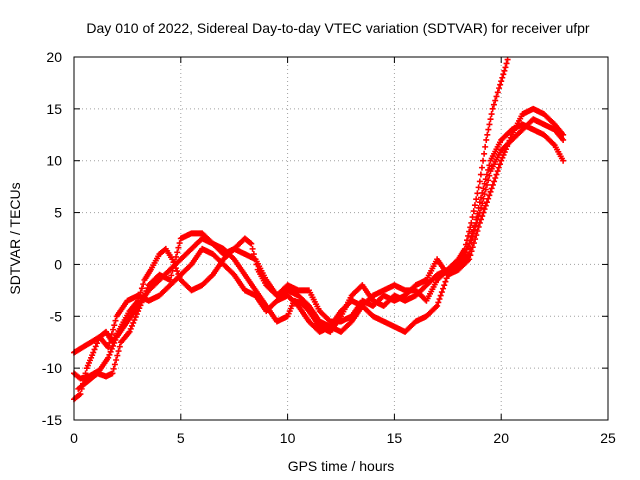  Describe the element at coordinates (56, 316) in the screenshot. I see `y-tick-label: -5` at that location.